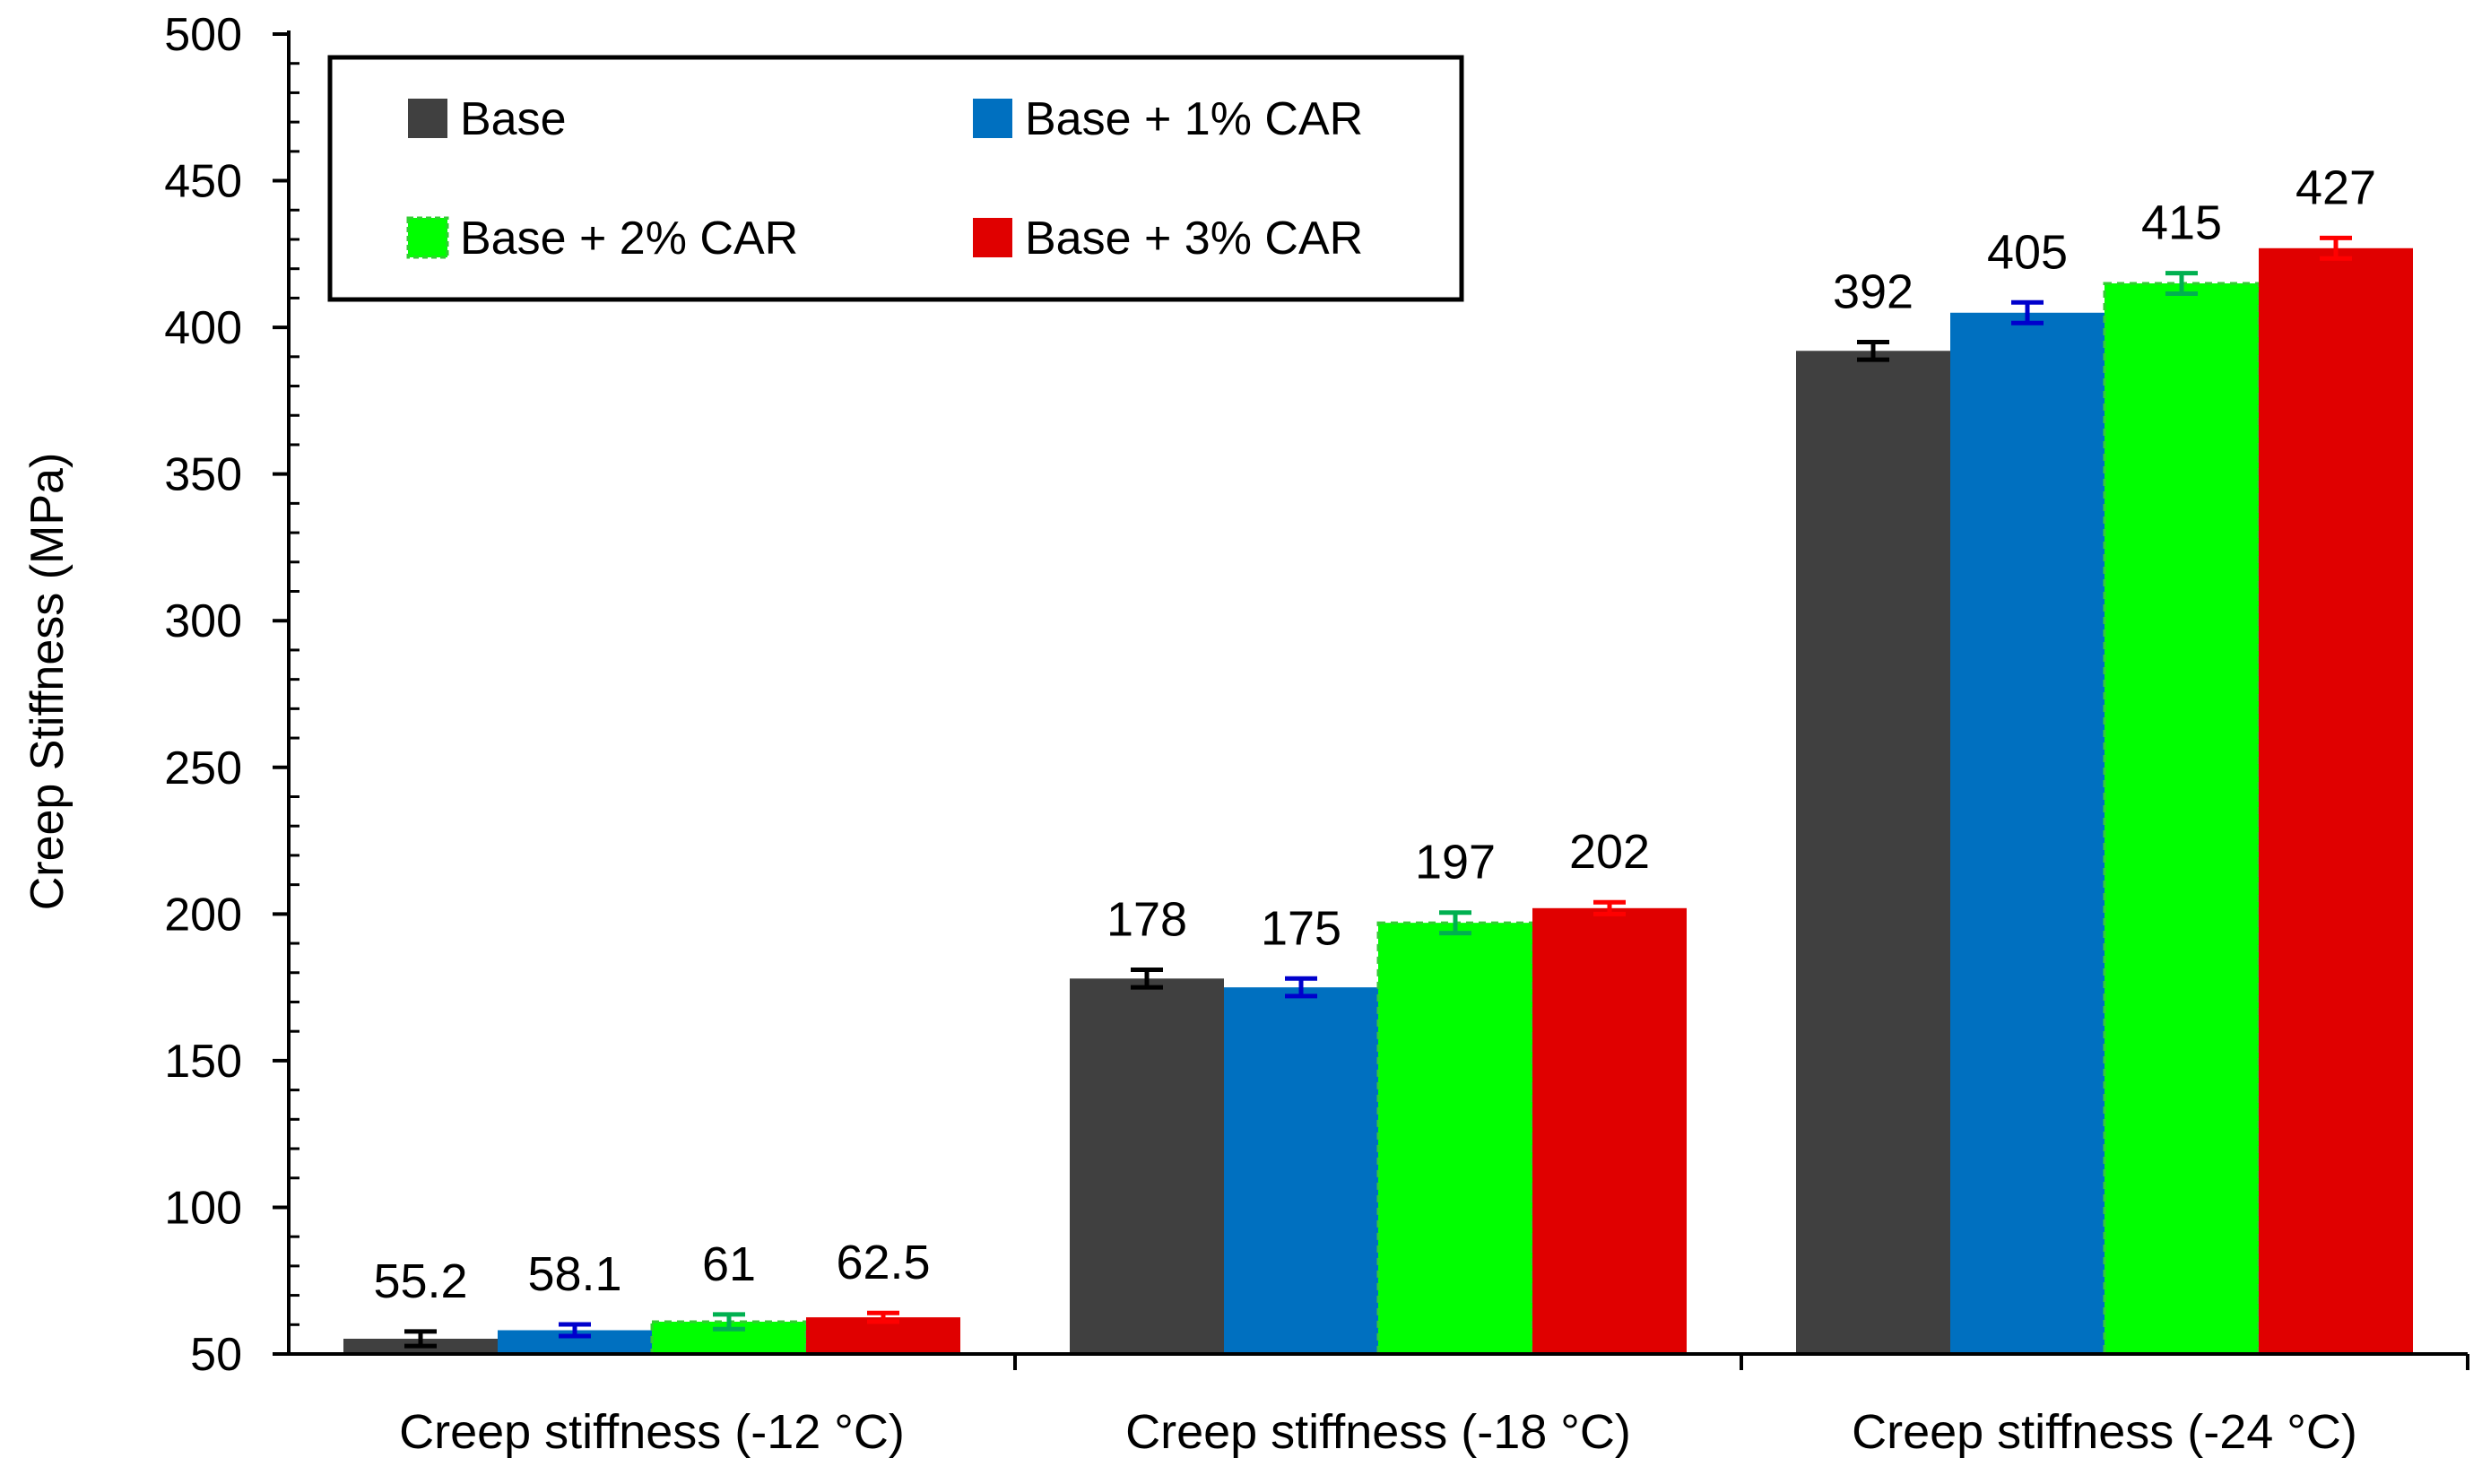 Image resolution: width=2482 pixels, height=1484 pixels. I want to click on data-label-3-2: 197, so click(1455, 863).